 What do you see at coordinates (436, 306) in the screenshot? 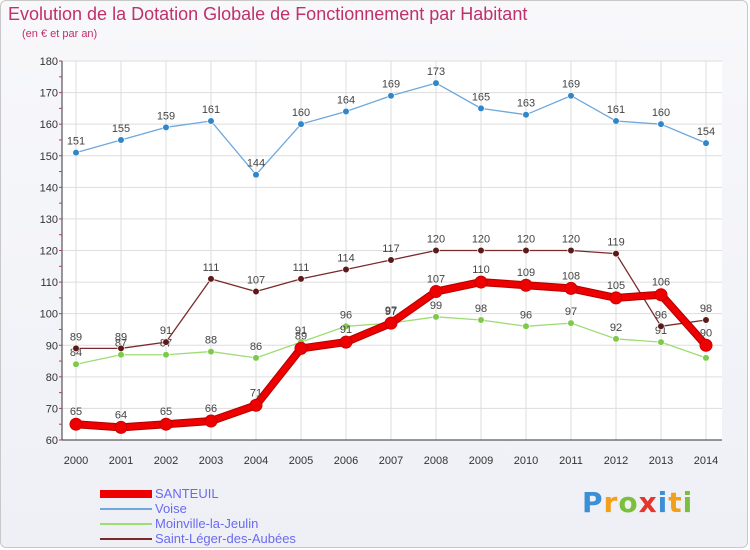
I see `data-label: 99` at bounding box center [436, 306].